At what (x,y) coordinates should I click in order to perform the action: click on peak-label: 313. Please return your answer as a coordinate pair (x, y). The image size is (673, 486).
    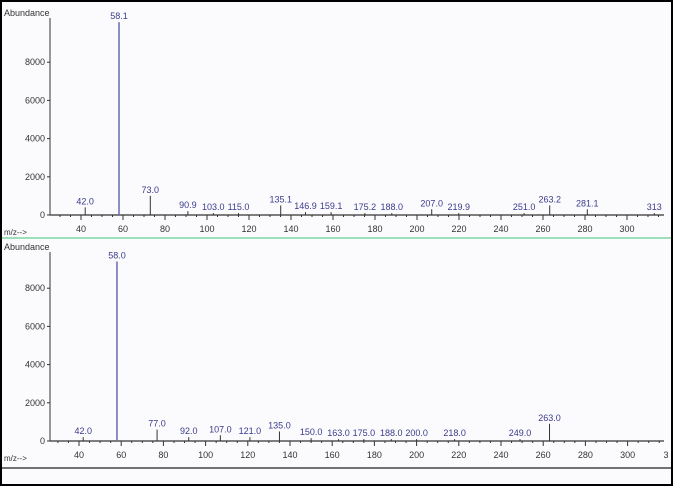
    Looking at the image, I should click on (654, 207).